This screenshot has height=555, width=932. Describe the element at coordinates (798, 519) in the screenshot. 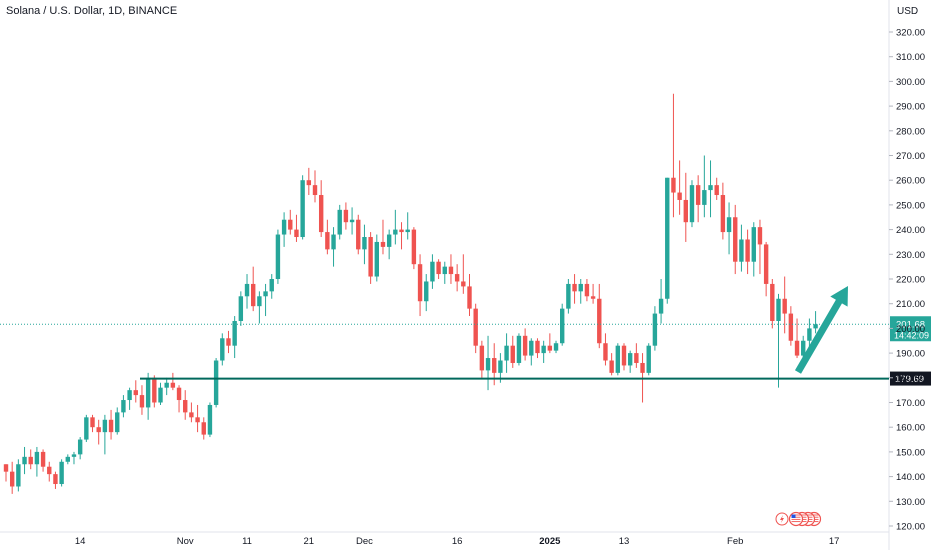

I see `event-icons` at that location.